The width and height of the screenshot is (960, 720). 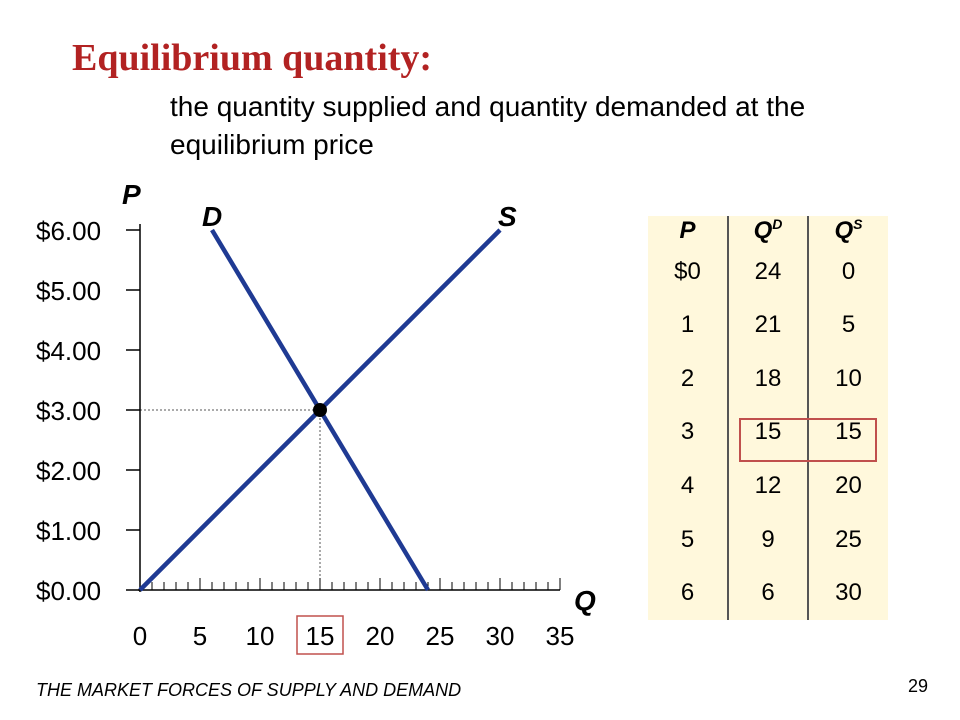 I want to click on y-tick-label: $4.00, so click(x=68, y=351).